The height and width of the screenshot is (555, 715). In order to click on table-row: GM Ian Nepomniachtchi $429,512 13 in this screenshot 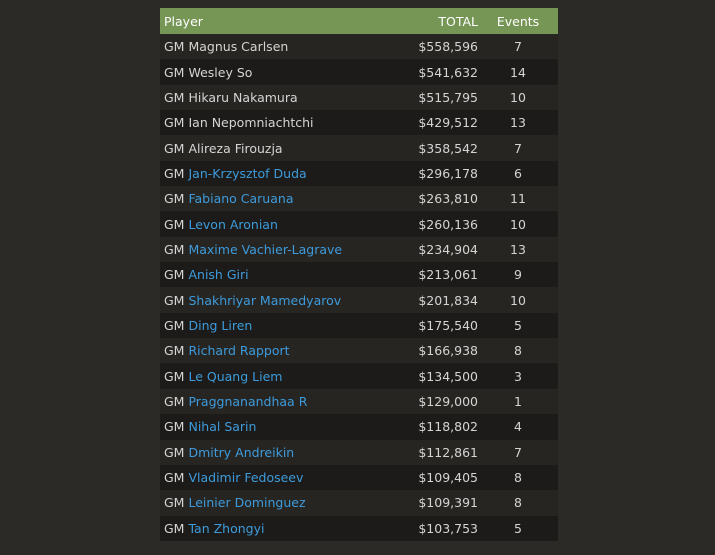, I will do `click(359, 123)`.